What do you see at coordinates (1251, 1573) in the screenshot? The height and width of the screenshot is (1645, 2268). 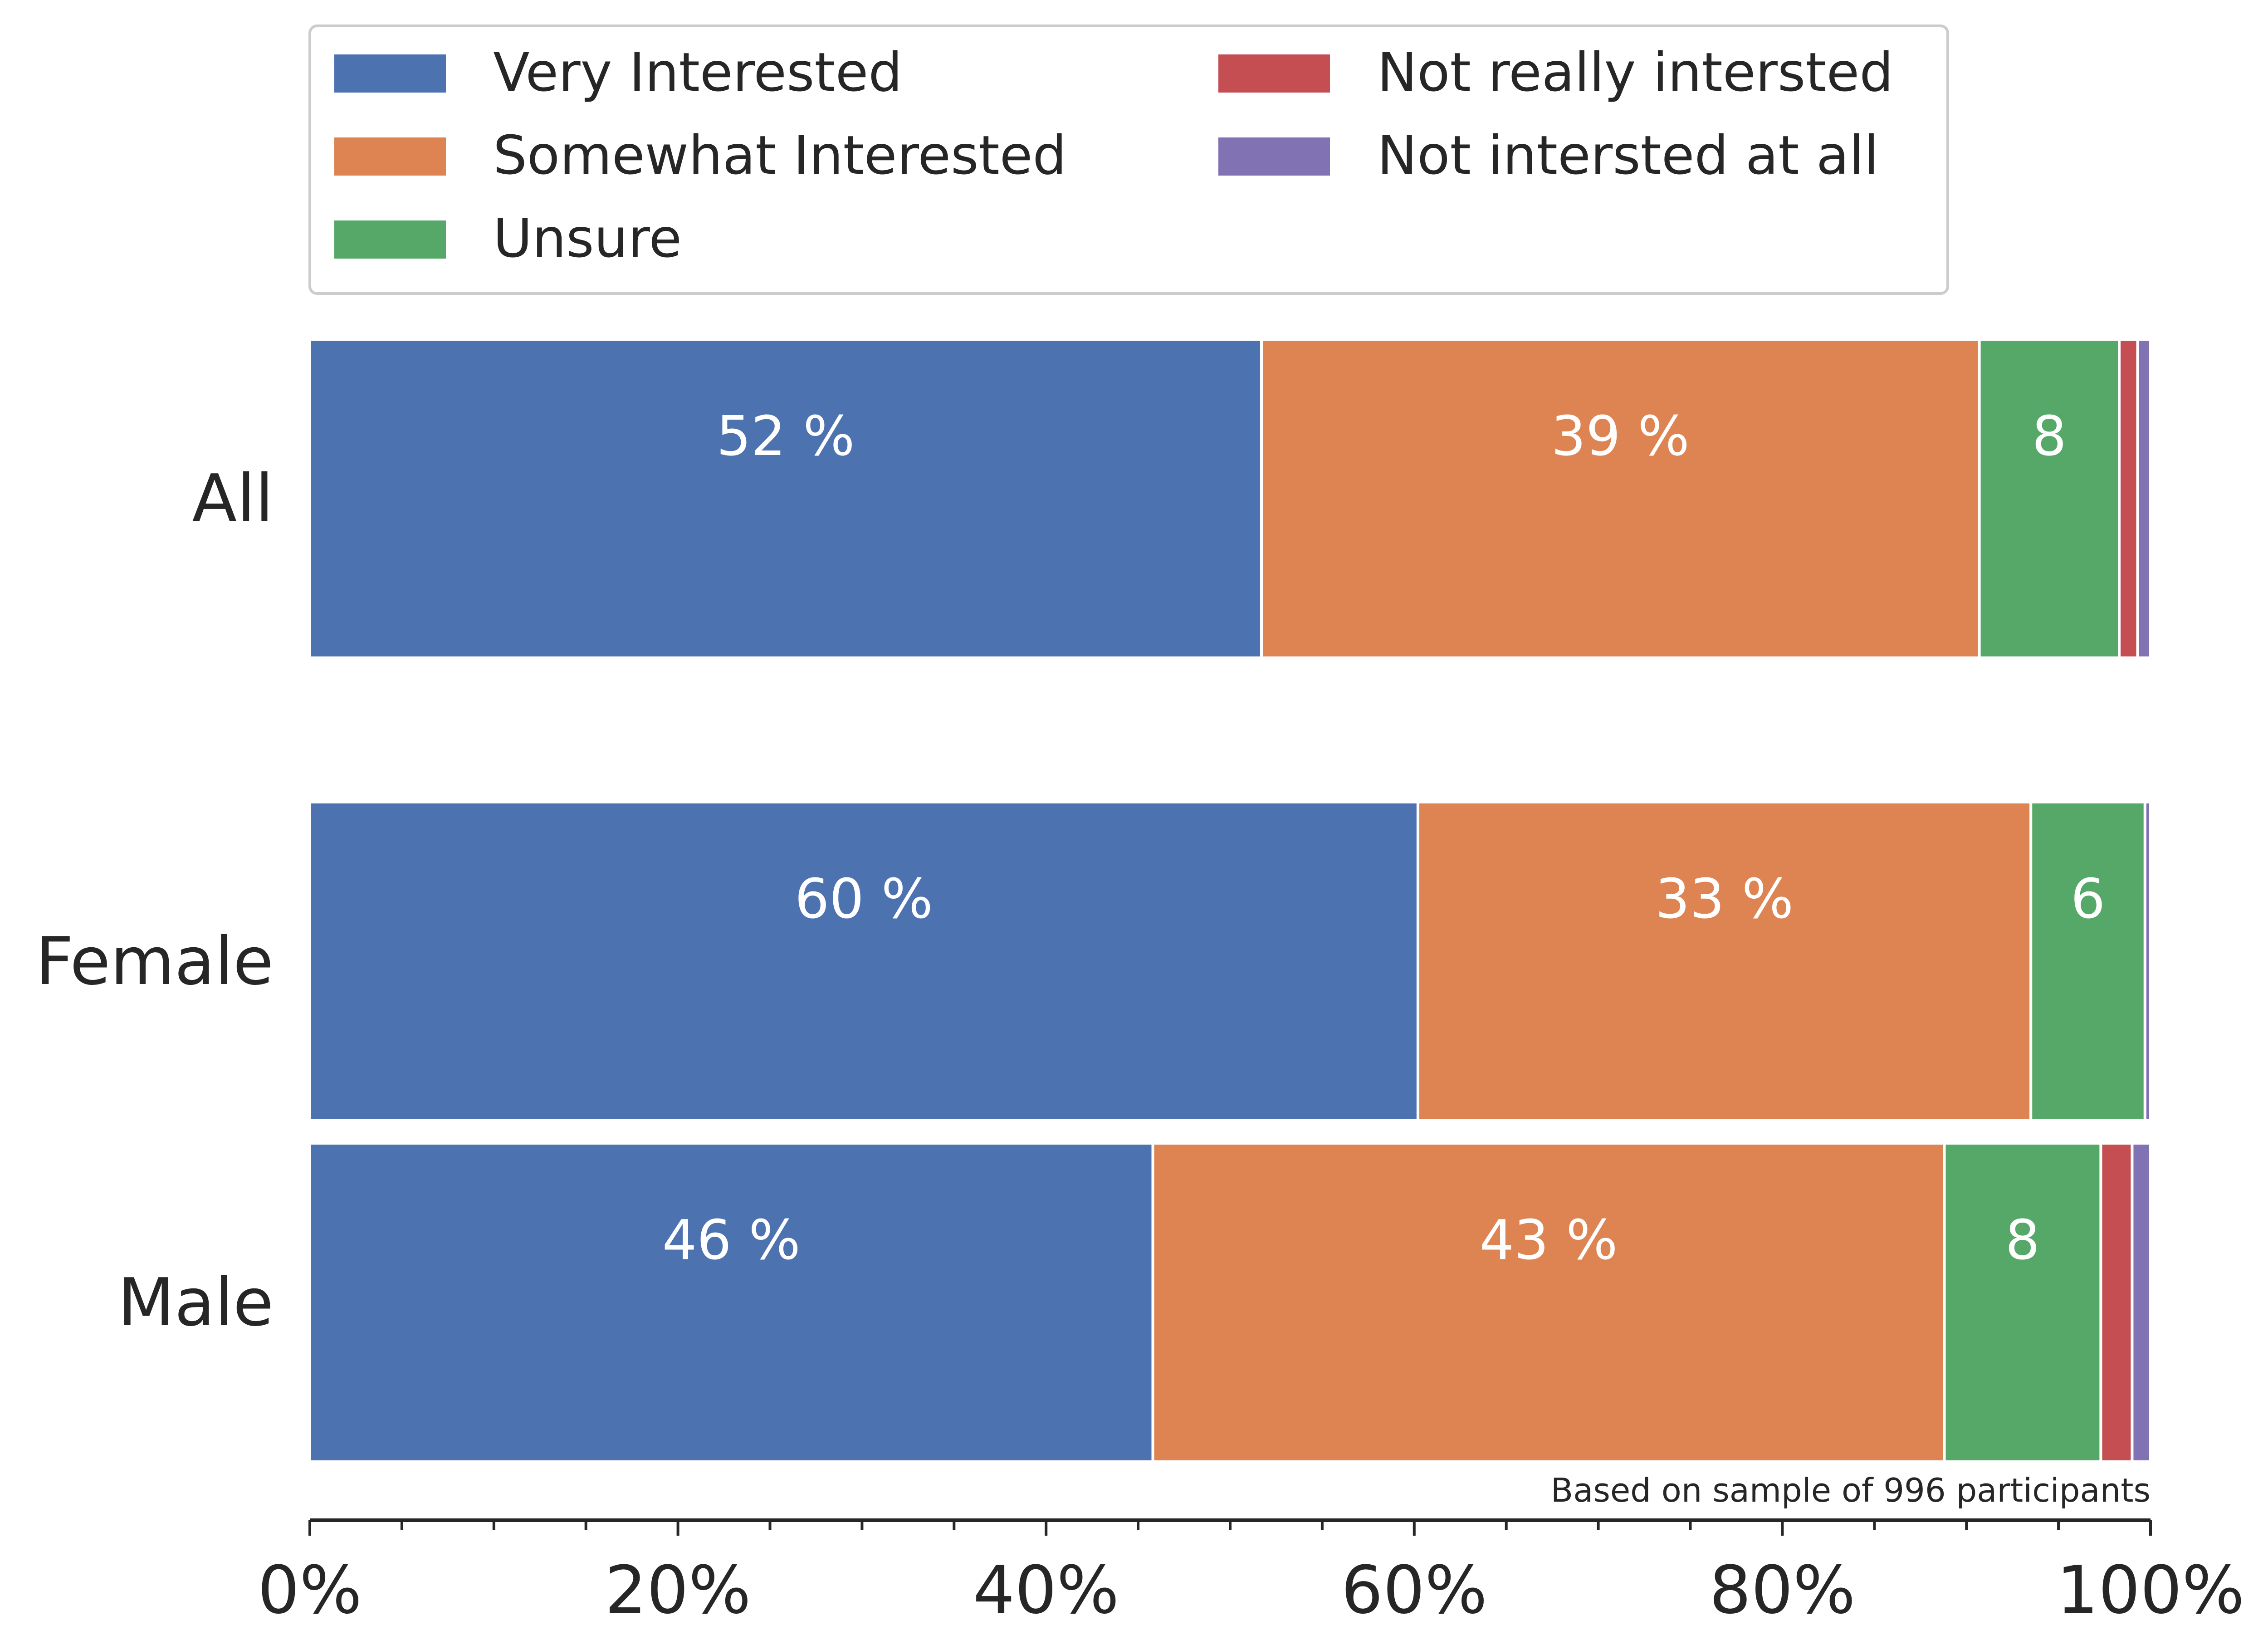 I see `x-axis: 0% 20% 40% 60% 80% 100%` at bounding box center [1251, 1573].